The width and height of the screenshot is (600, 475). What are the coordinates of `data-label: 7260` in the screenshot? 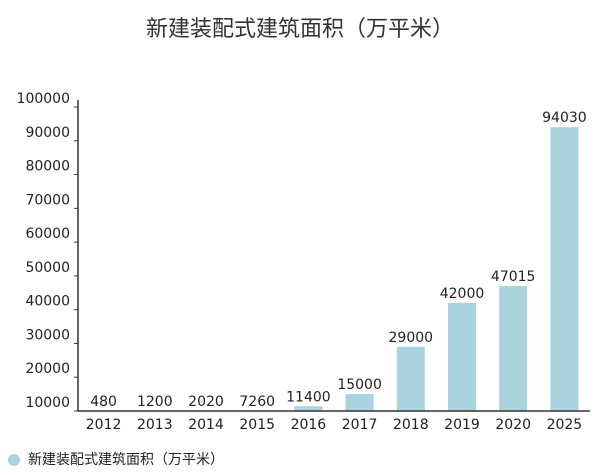 It's located at (257, 402).